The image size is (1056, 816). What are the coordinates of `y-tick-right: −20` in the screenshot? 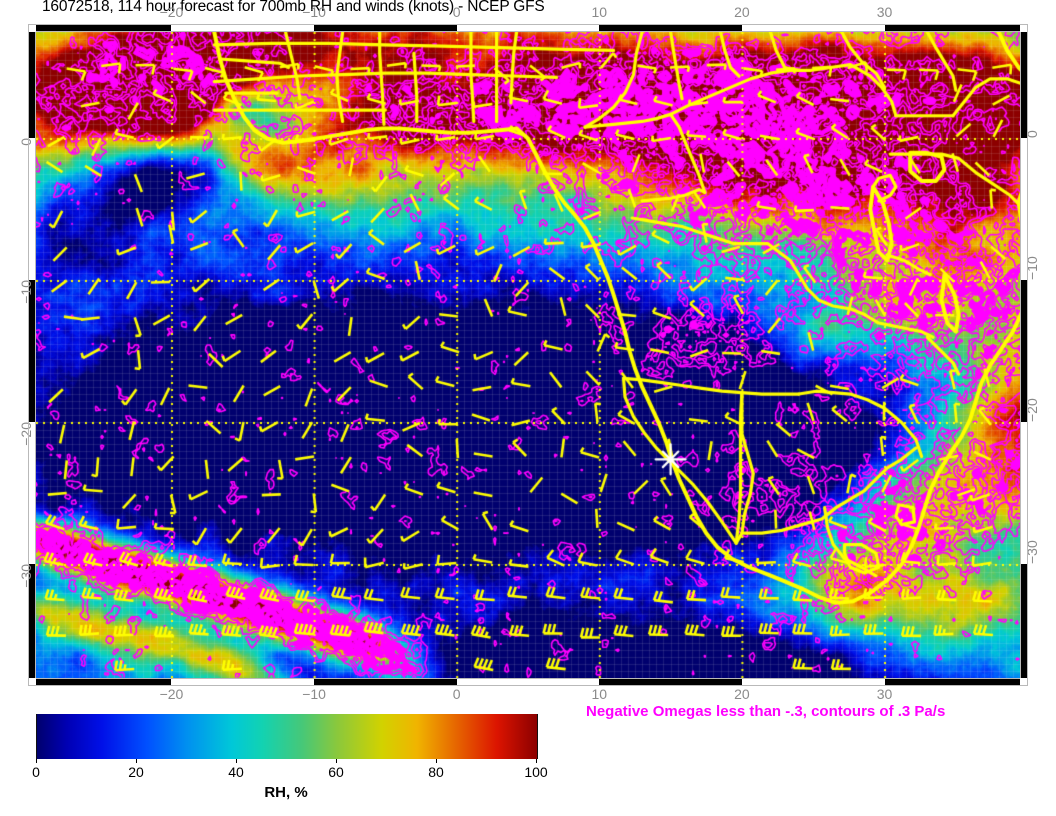 It's located at (1032, 410).